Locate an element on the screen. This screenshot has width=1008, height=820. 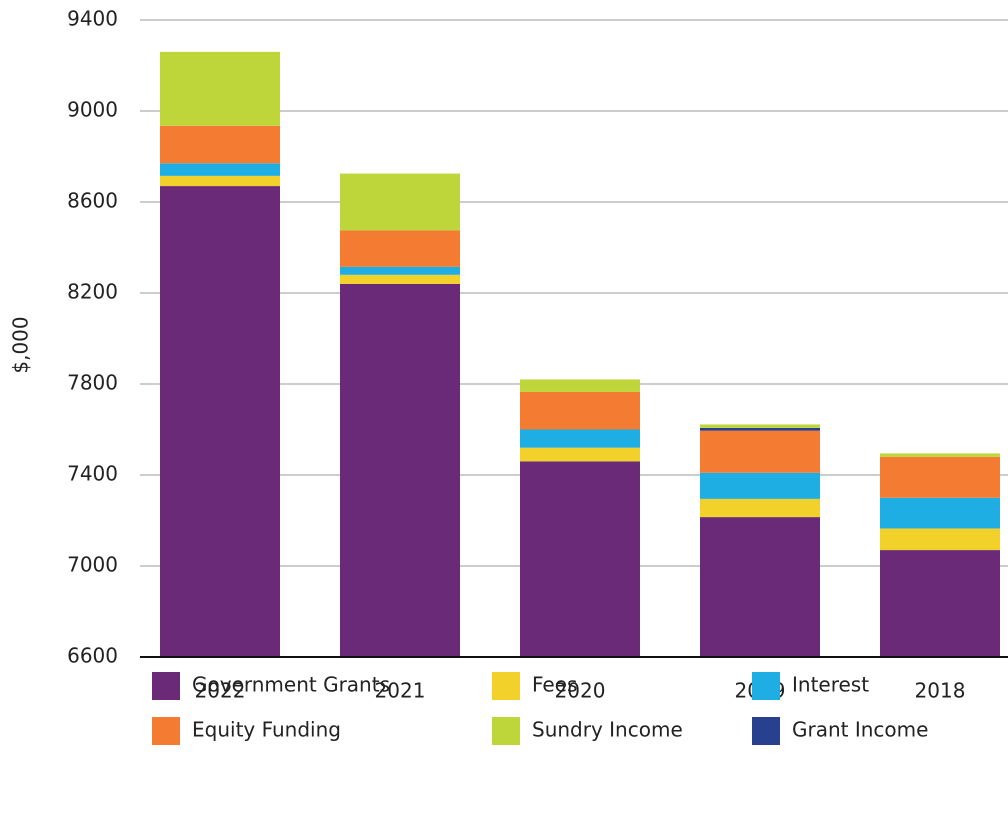
x-tick-label: 2020 is located at coordinates (580, 691).